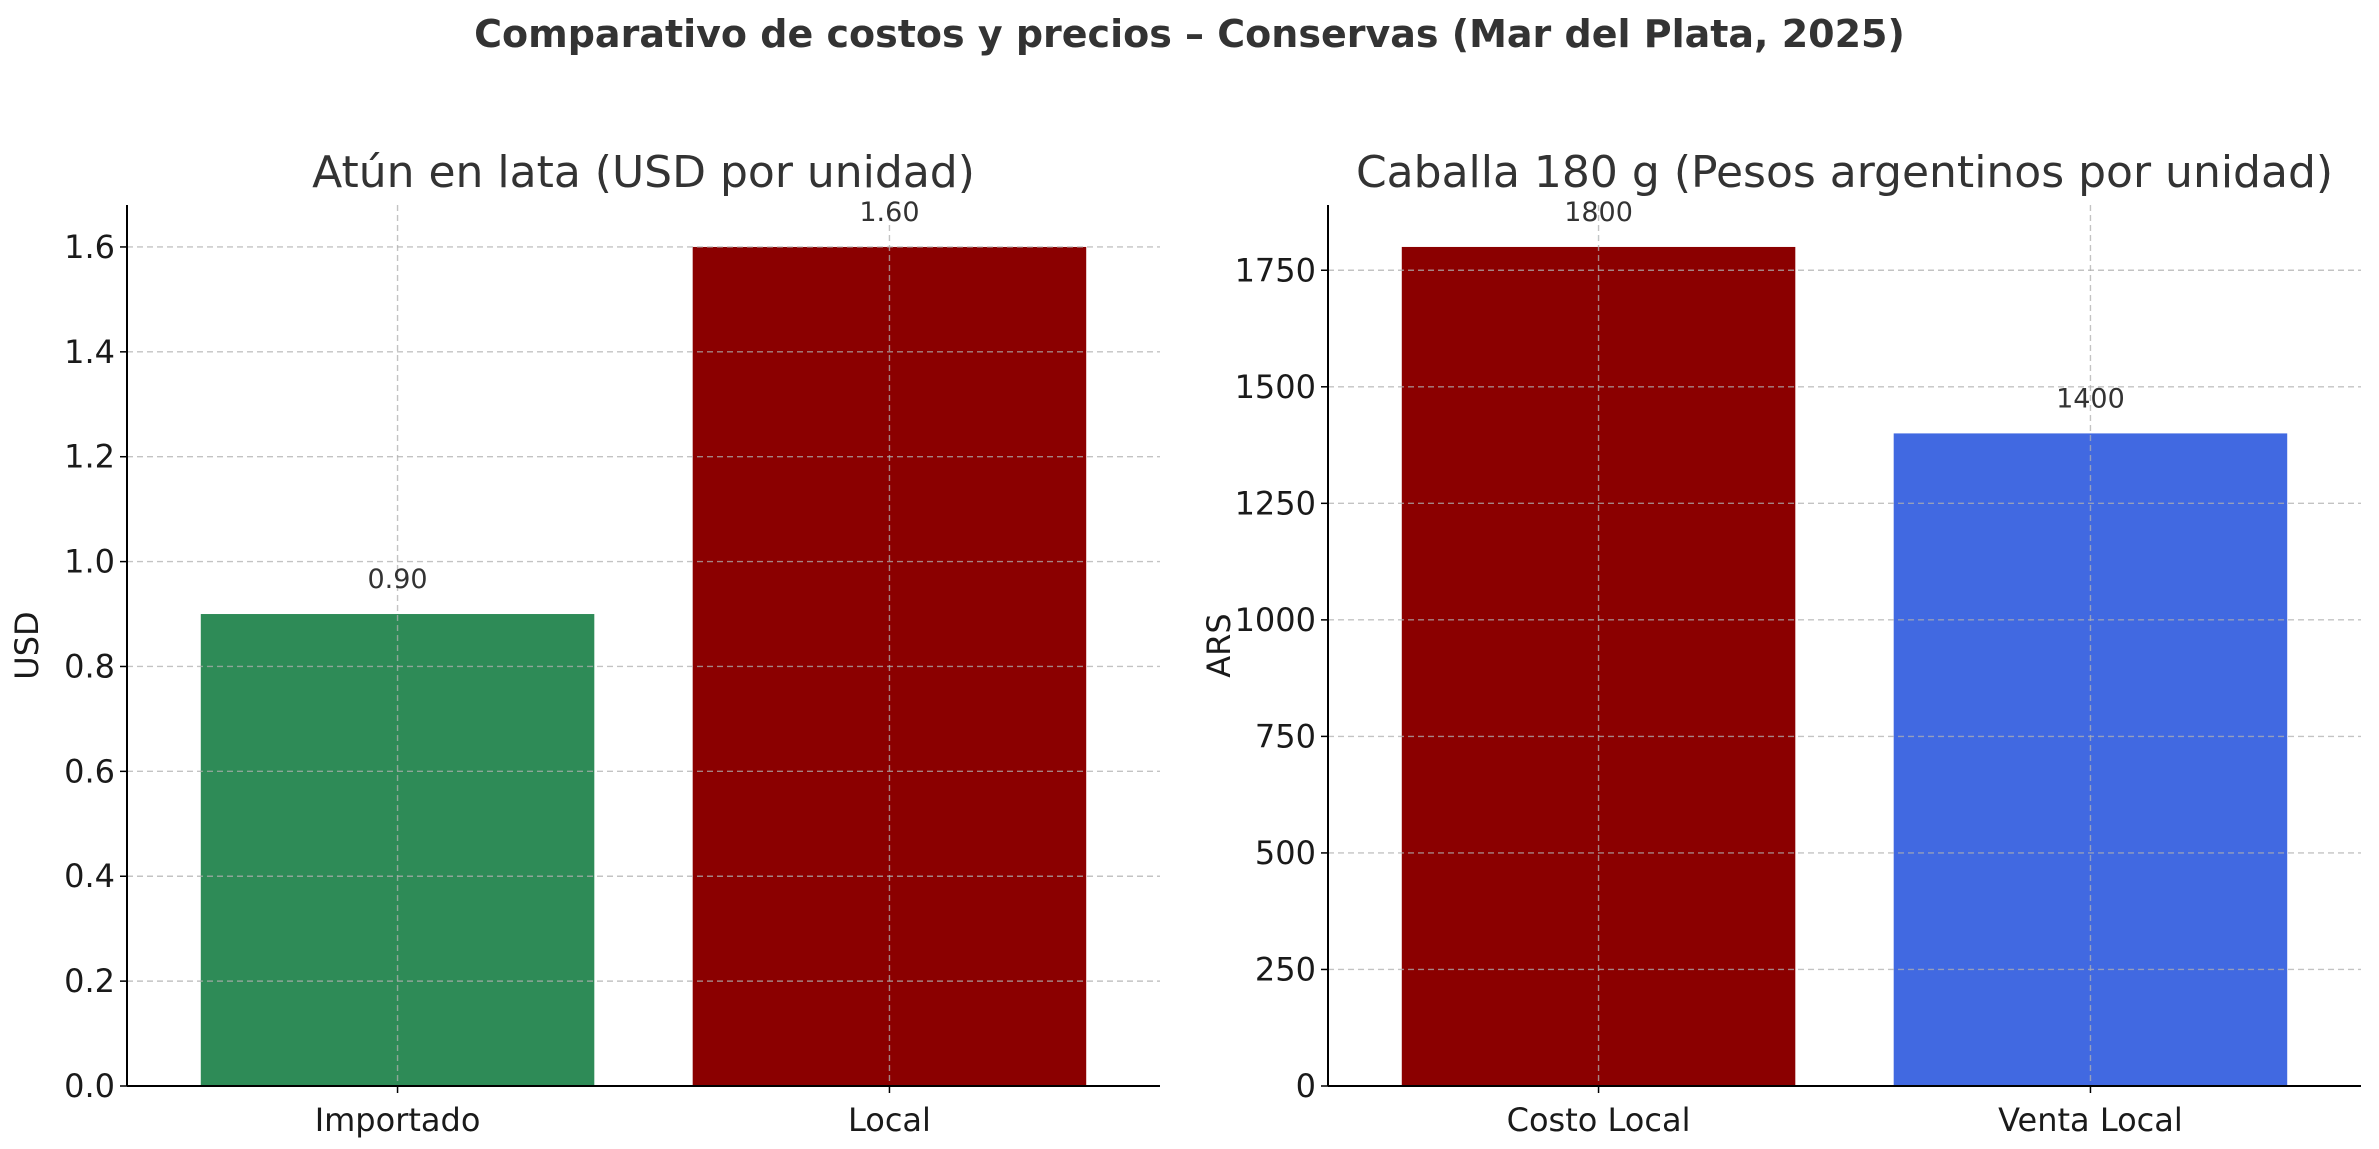  Describe the element at coordinates (27, 645) in the screenshot. I see `y-axis-label: USD` at that location.